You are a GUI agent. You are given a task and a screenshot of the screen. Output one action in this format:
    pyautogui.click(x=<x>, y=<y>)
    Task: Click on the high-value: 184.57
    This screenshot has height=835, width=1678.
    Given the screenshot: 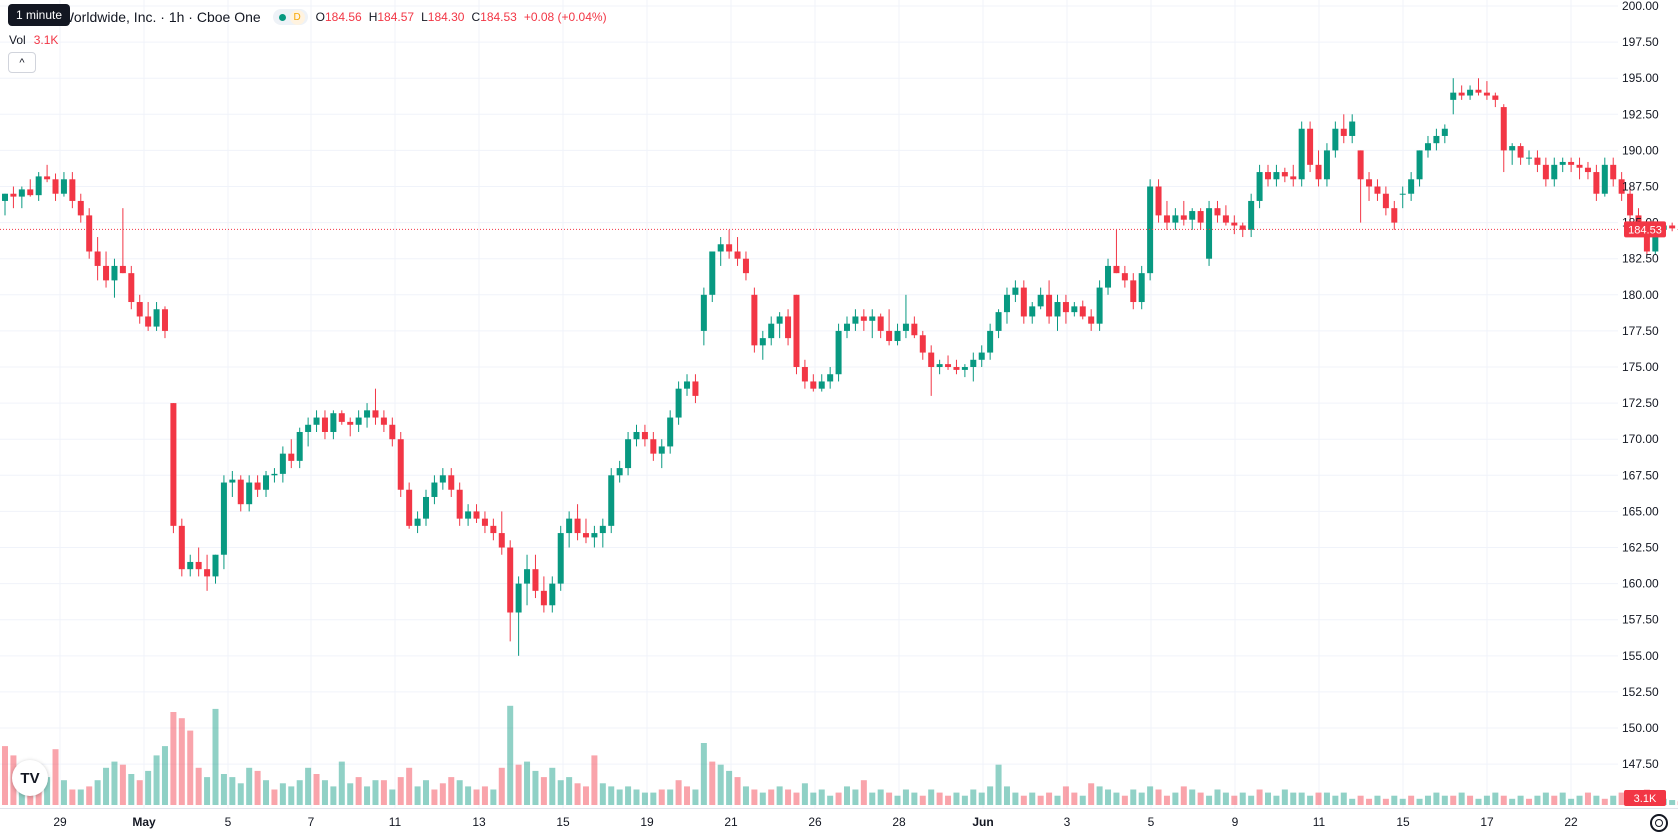 What is the action you would take?
    pyautogui.click(x=396, y=17)
    